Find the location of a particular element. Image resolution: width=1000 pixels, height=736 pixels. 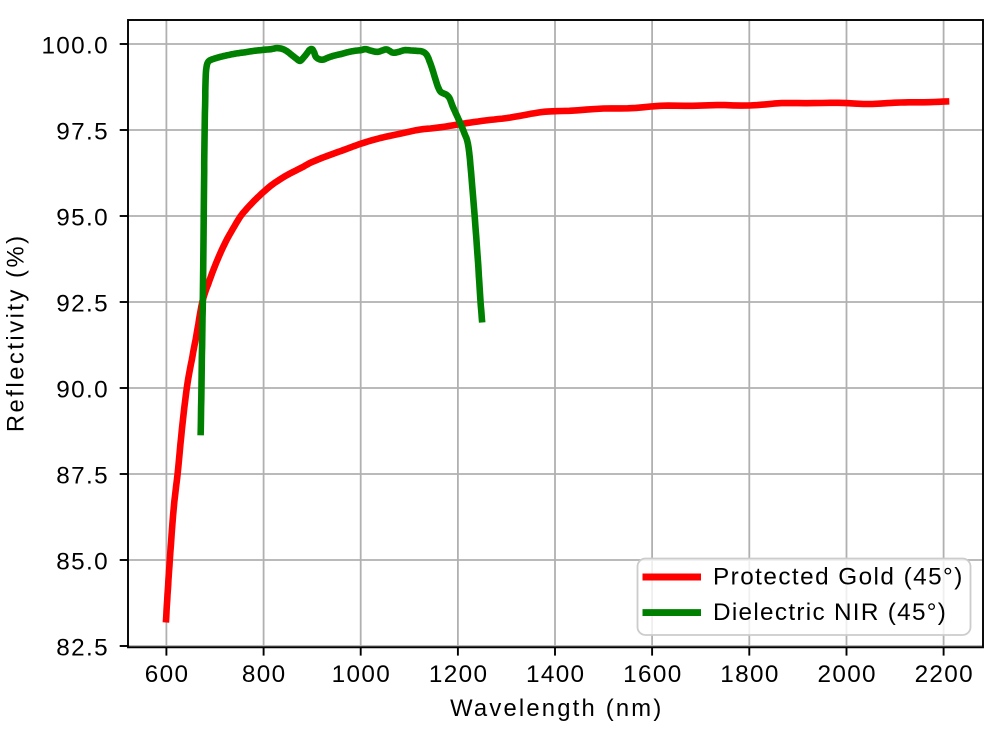

svg-text: 82.5 is located at coordinates (82, 647).